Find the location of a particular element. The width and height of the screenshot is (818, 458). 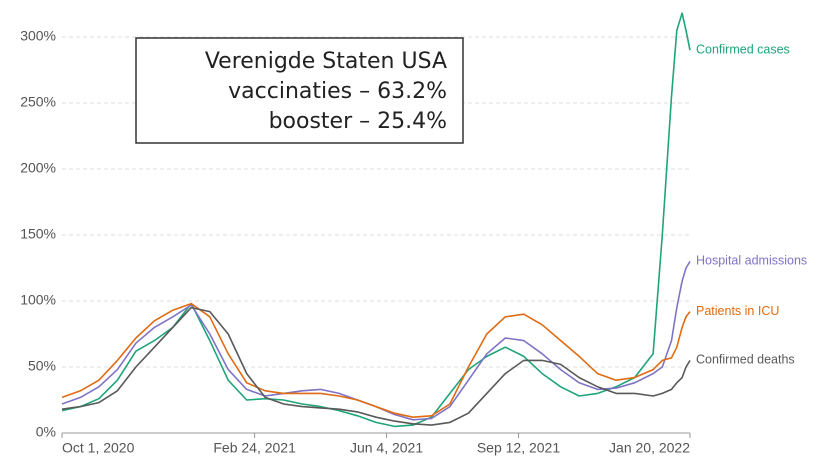

x-tick-label: Oct 1, 2020 is located at coordinates (98, 448).